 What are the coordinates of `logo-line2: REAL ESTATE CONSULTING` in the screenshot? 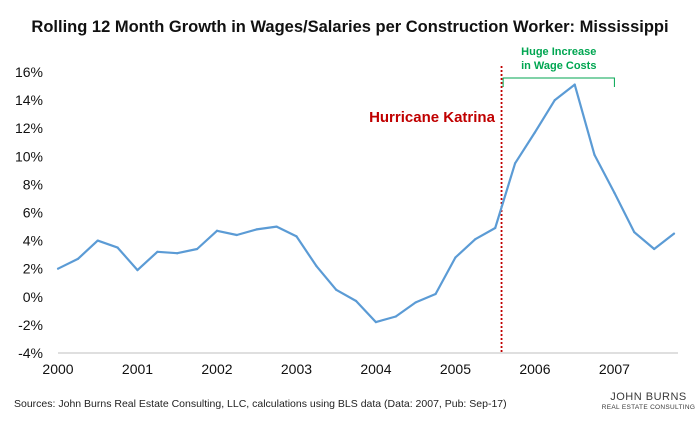 It's located at (648, 407).